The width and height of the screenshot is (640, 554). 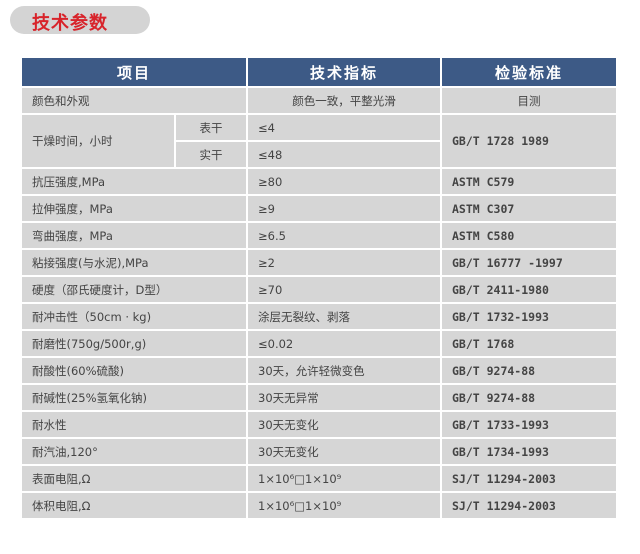 I want to click on spec-cell: 涂层无裂纹、剥落, so click(x=344, y=316).